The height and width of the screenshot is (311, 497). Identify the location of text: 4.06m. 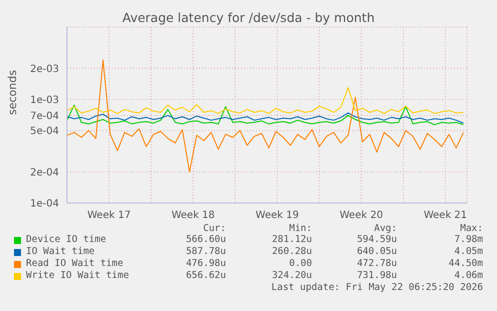
(468, 275).